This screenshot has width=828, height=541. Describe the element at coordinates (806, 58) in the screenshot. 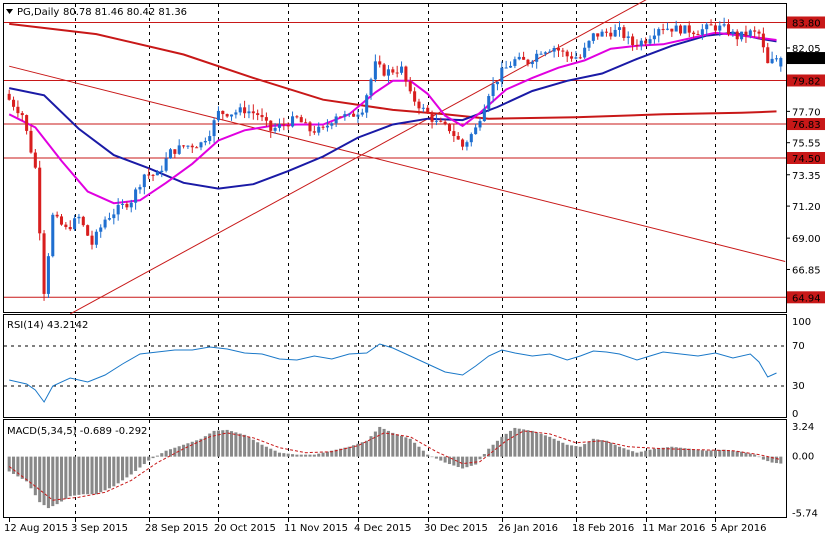

I see `current-price-tag` at that location.